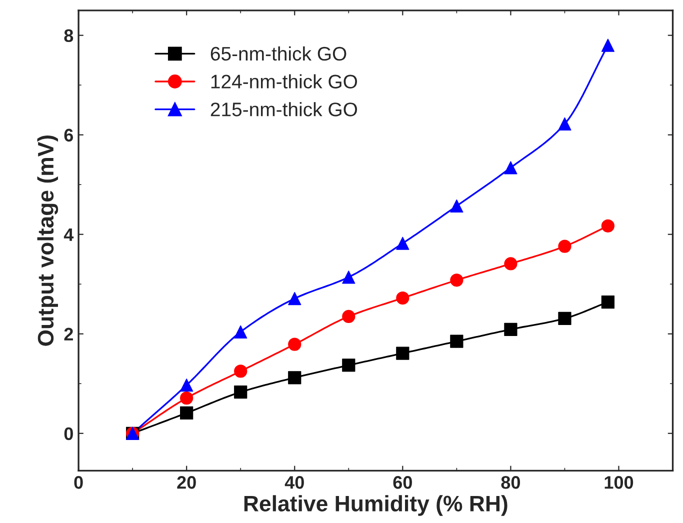  What do you see at coordinates (47, 241) in the screenshot?
I see `y-axis-title: Output voltage (mV)` at bounding box center [47, 241].